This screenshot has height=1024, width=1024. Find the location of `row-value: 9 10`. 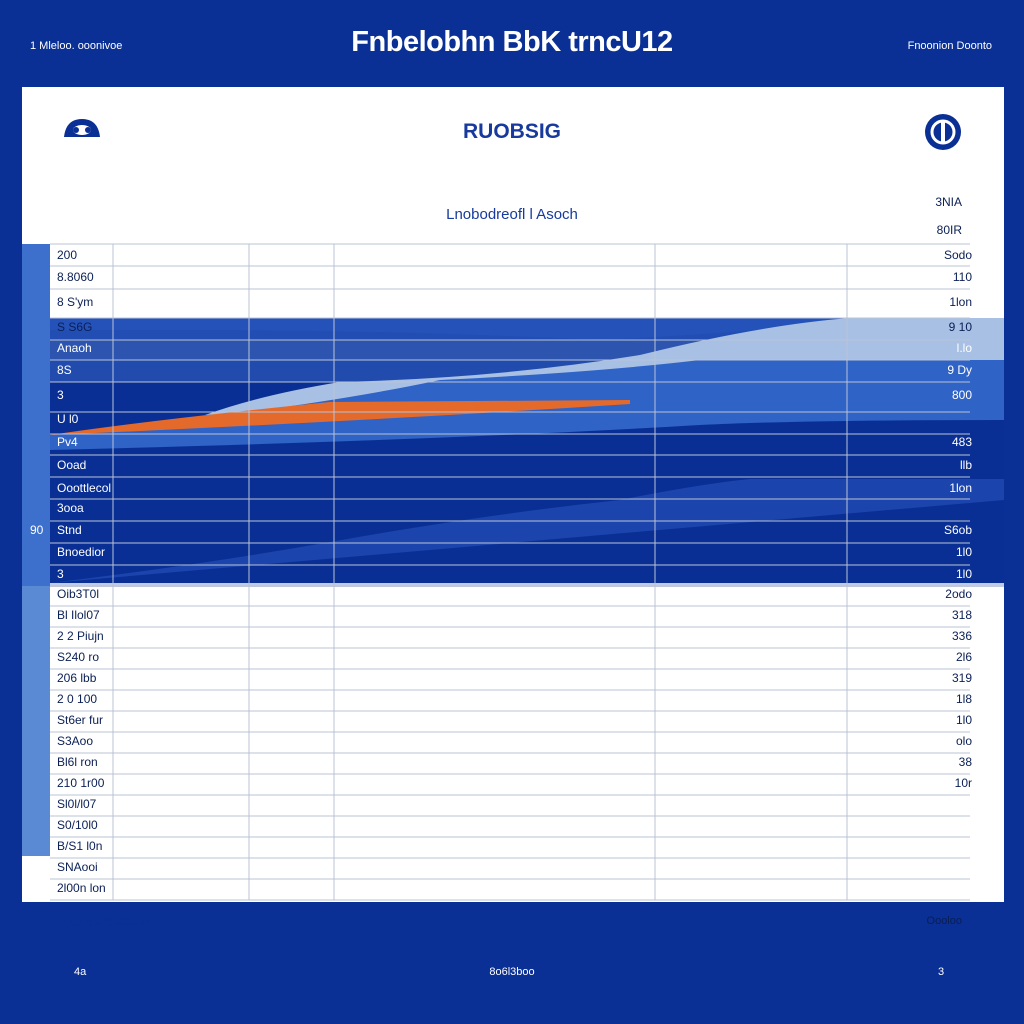

row-value: 9 10 is located at coordinates (960, 327).